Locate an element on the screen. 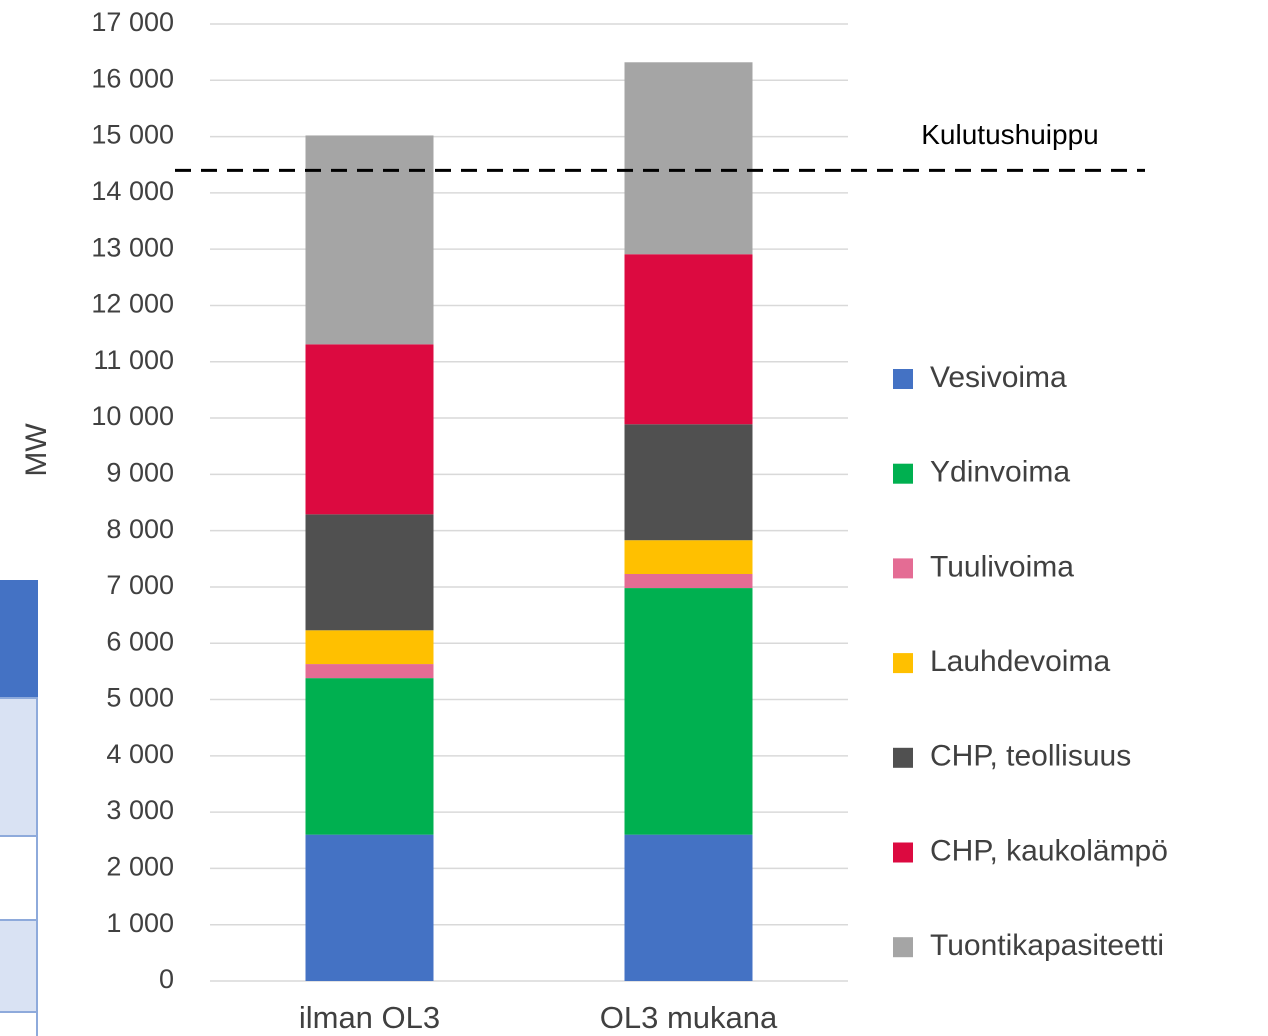  legend-label: Tuulivoima is located at coordinates (1002, 566).